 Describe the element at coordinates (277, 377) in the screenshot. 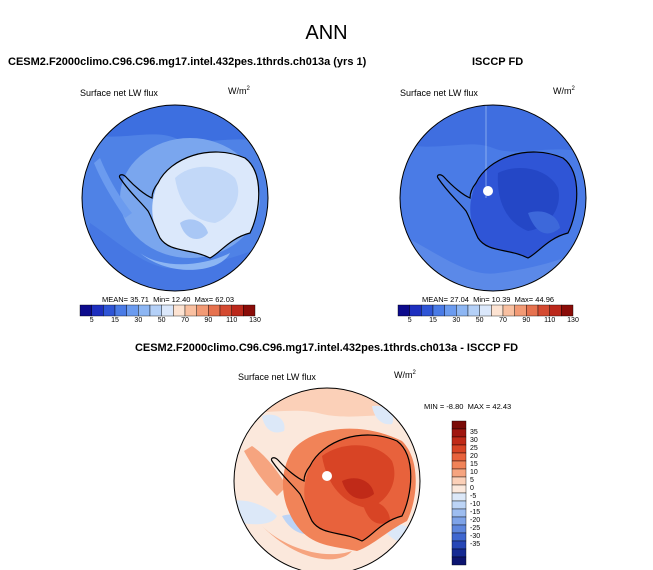

I see `diff-variable-label: Surface net LW flux` at that location.